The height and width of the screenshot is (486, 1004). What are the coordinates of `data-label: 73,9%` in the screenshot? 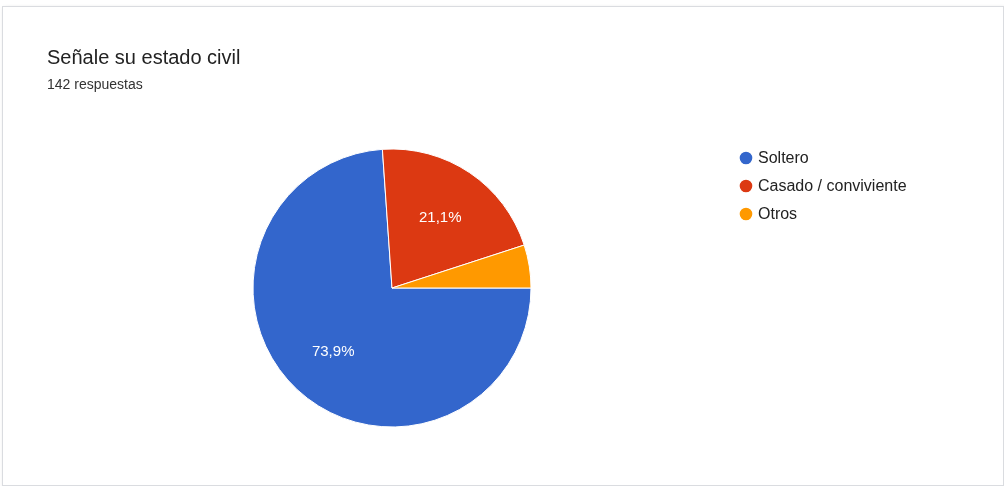 It's located at (333, 351).